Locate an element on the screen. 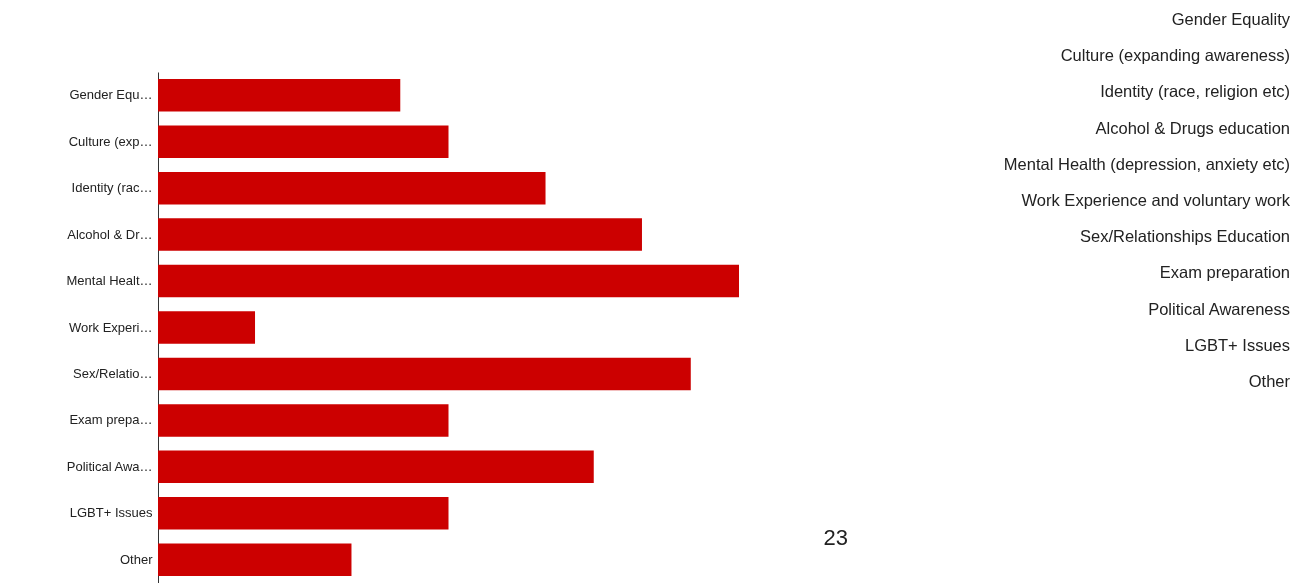 This screenshot has height=583, width=1295. text: Work Experience and voluntary work is located at coordinates (1156, 200).